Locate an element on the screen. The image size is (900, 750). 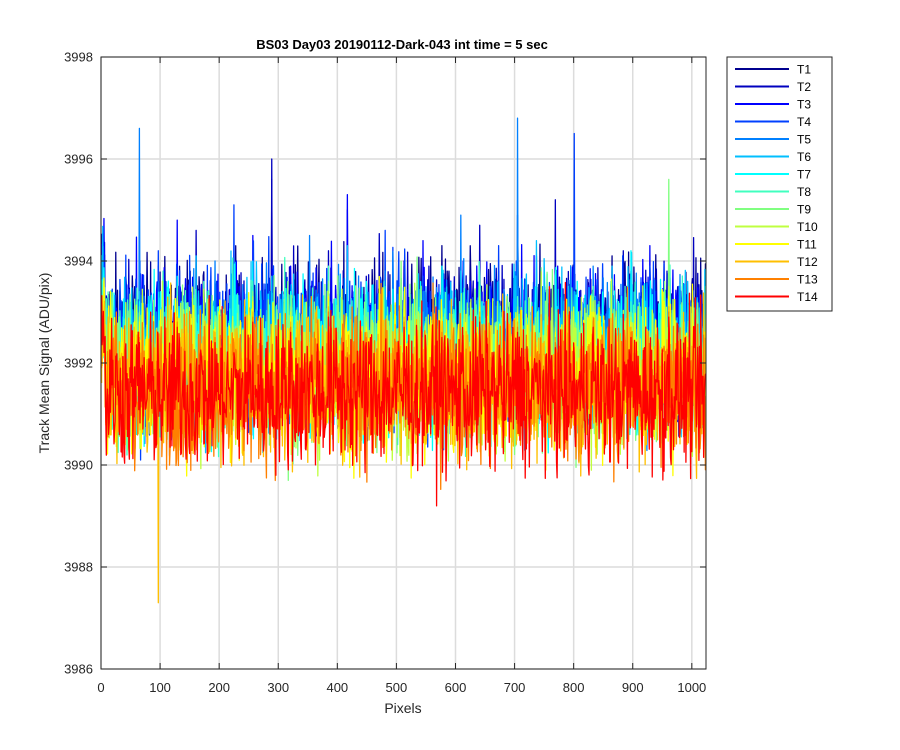
x-tick-label: 0 is located at coordinates (100, 687).